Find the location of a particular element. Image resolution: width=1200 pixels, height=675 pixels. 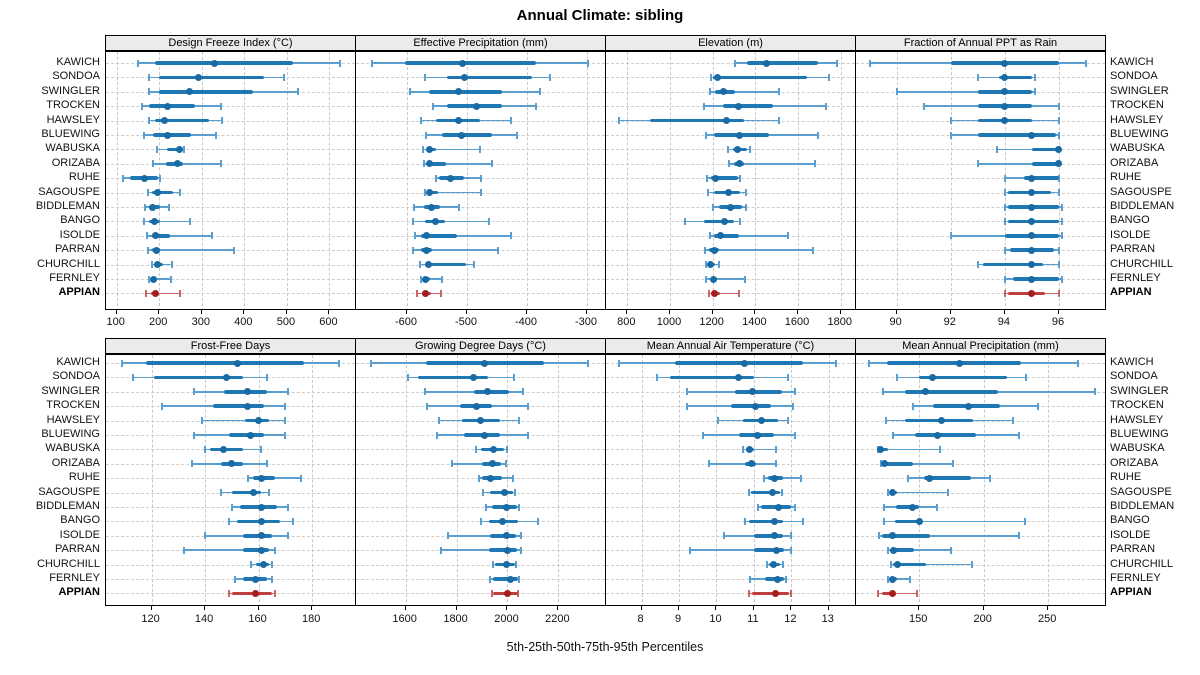

station-label: BIDDLEMAN is located at coordinates (1142, 506).